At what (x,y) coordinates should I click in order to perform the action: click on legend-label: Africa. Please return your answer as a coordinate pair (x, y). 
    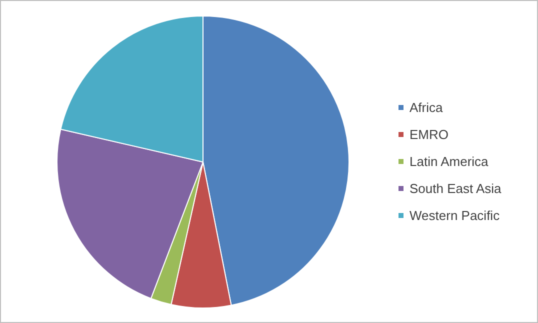
    Looking at the image, I should click on (427, 107).